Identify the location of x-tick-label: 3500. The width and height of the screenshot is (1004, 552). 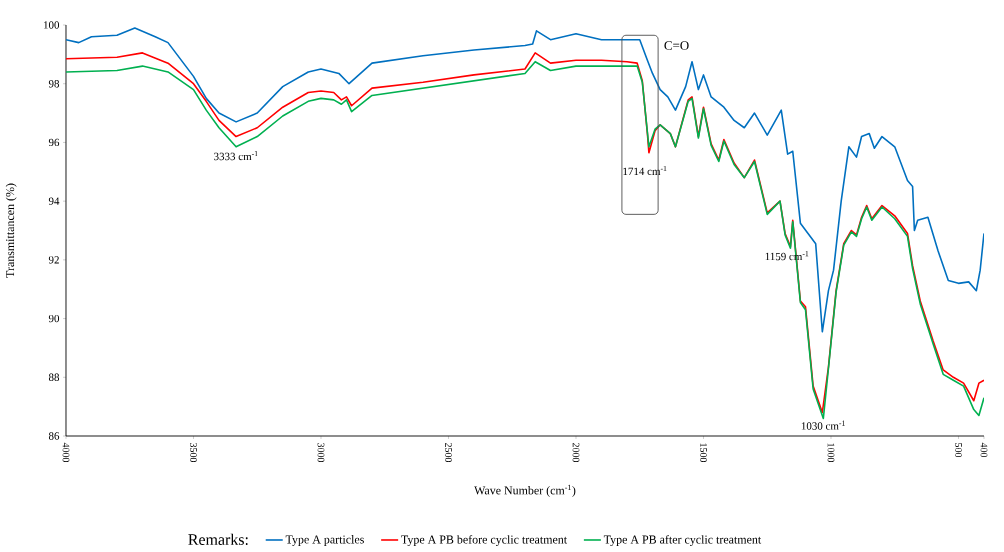
(193, 453).